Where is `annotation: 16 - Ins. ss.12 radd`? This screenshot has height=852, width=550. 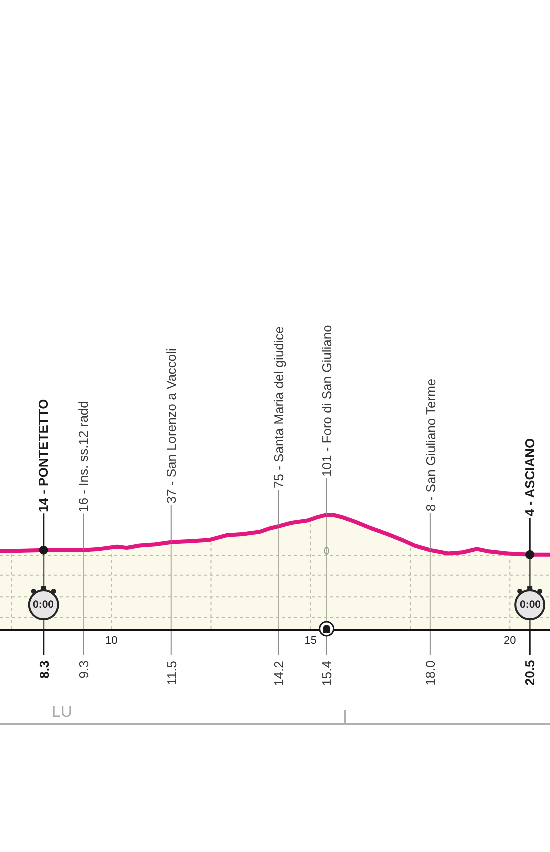
annotation: 16 - Ins. ss.12 radd is located at coordinates (83, 456).